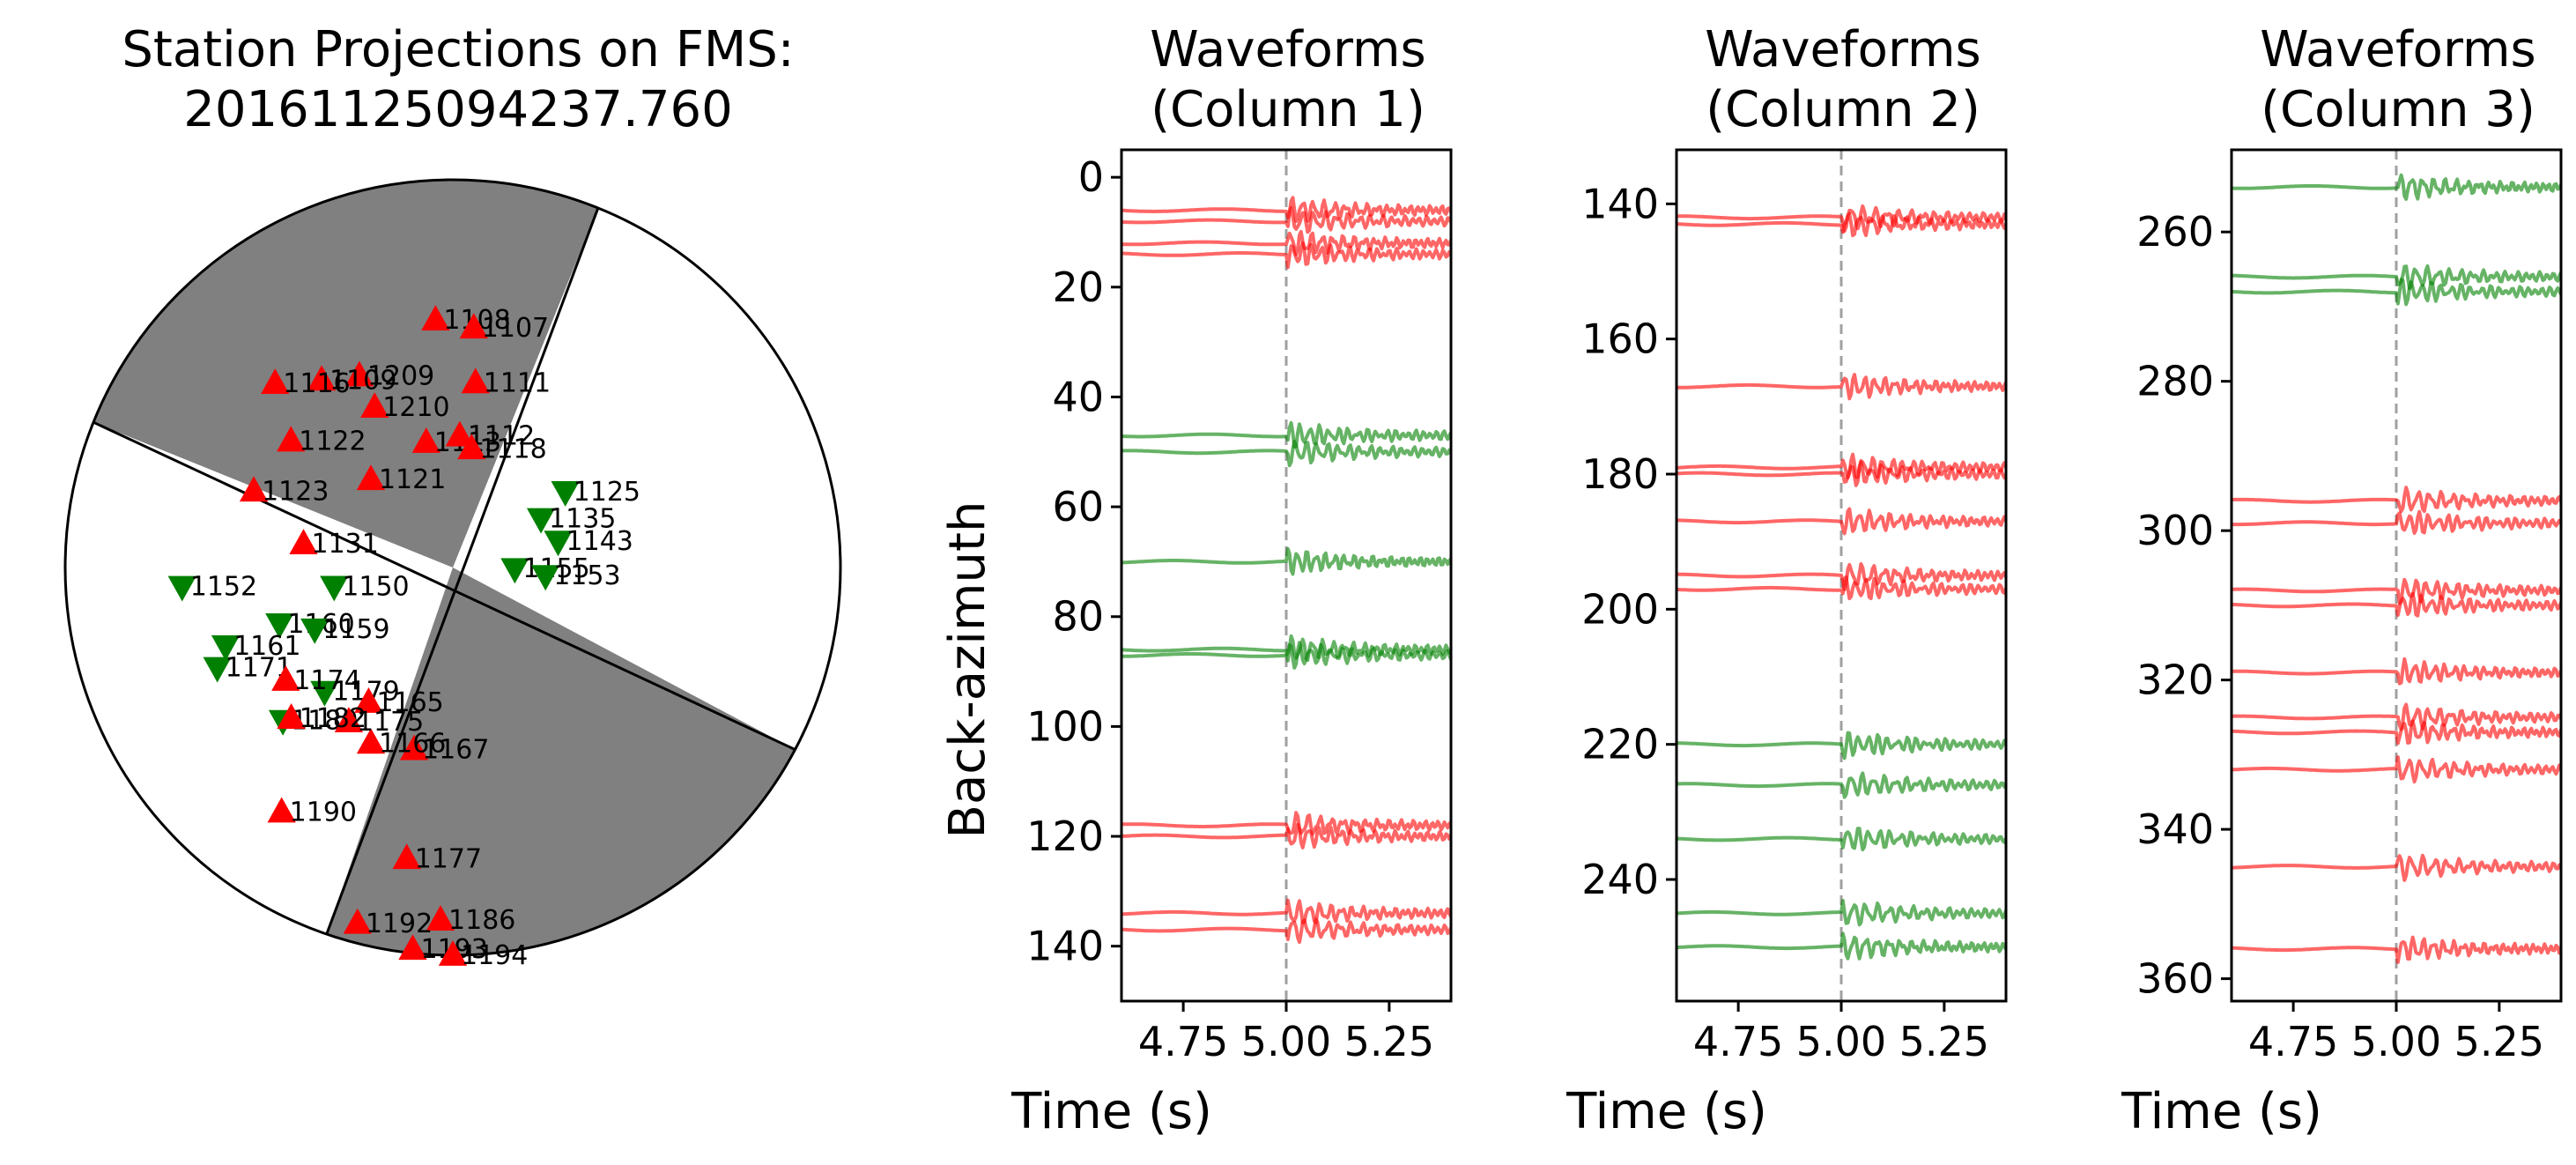 This screenshot has height=1165, width=2576. What do you see at coordinates (413, 479) in the screenshot?
I see `station-label: 1121` at bounding box center [413, 479].